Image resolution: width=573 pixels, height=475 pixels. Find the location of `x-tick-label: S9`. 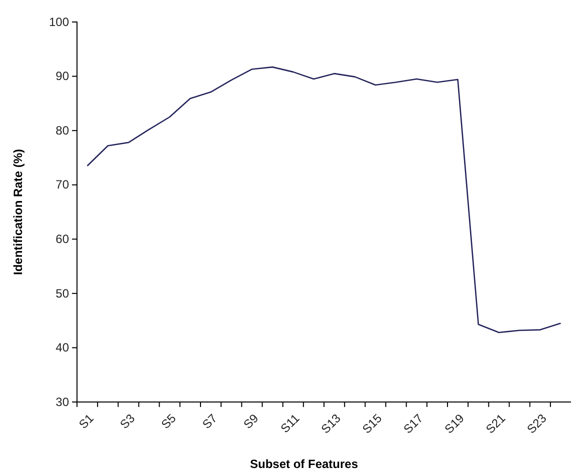

x-tick-label: S9 is located at coordinates (251, 421).